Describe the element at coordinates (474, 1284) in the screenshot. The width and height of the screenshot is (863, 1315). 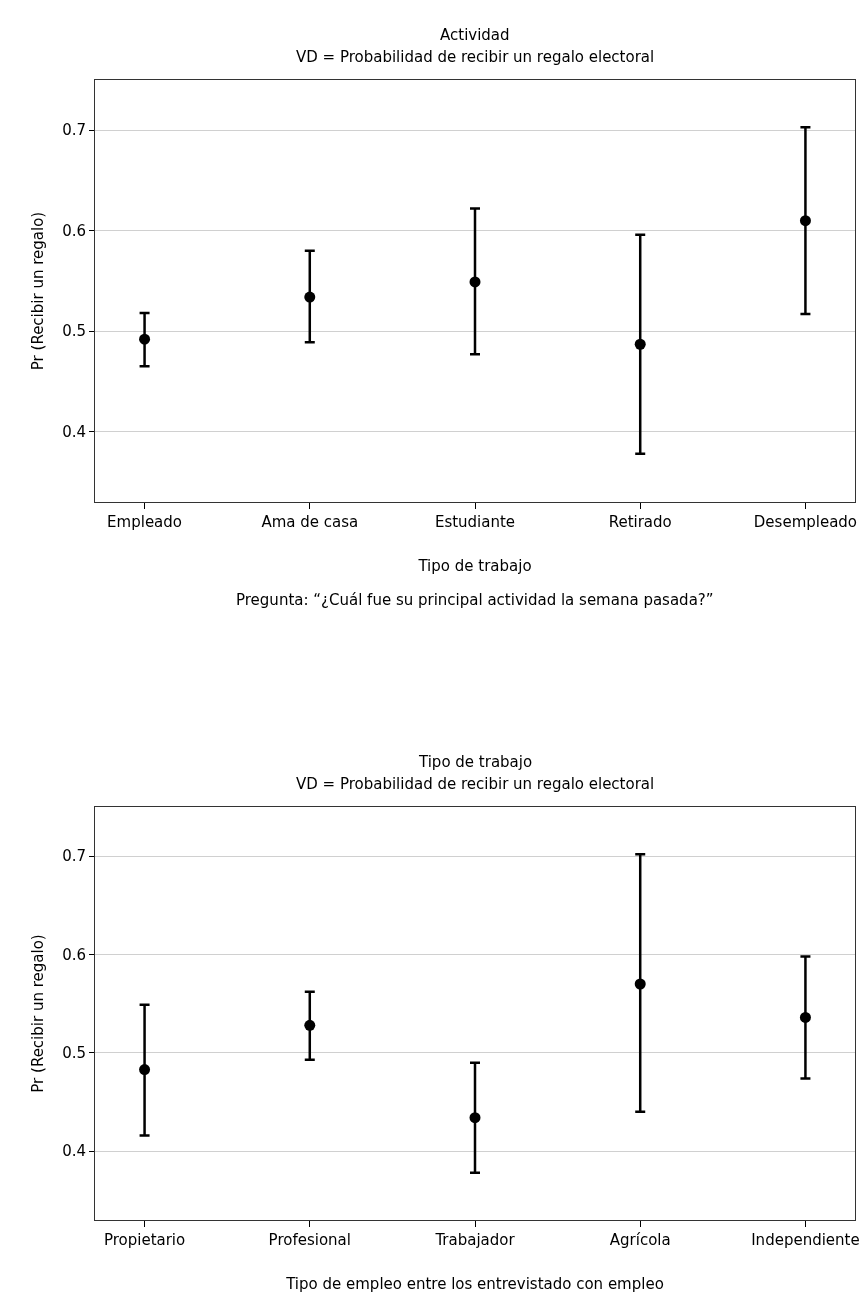
I see `x-axis-title: Tipo de empleo entre los entrevistado con empleo` at that location.